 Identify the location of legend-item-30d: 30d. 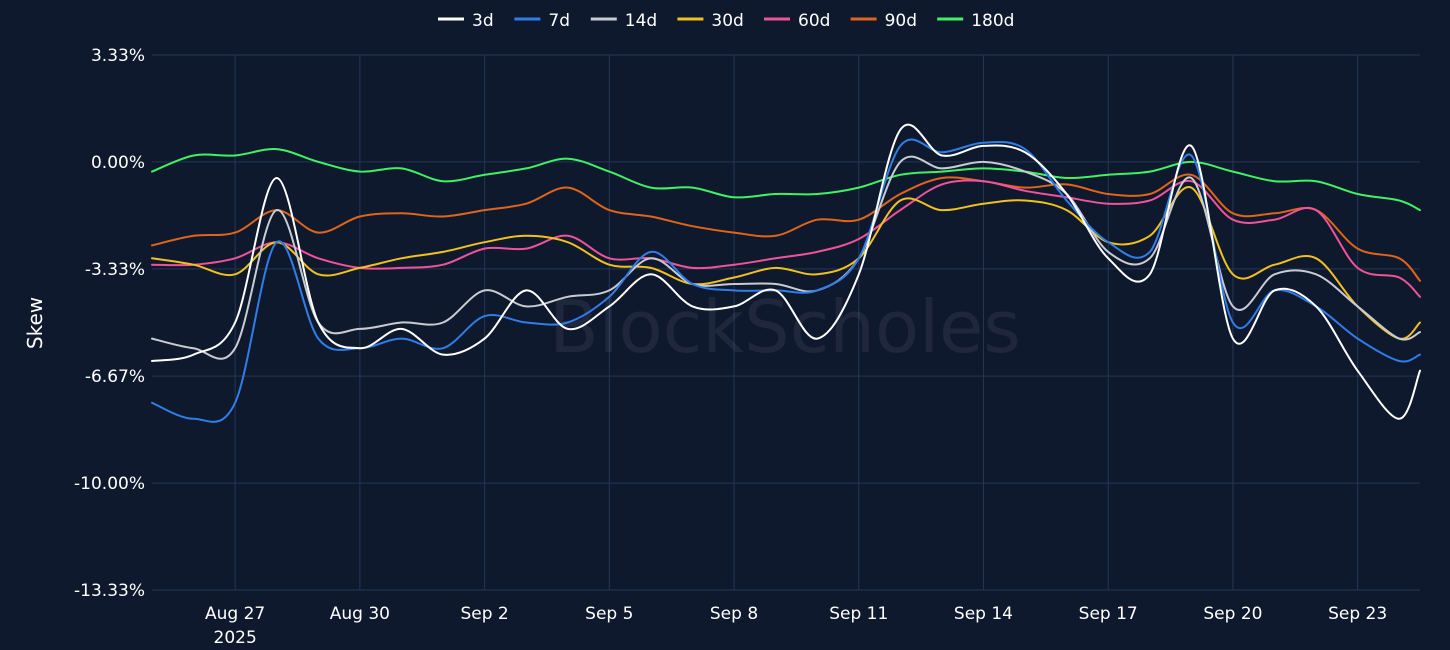
(710, 21).